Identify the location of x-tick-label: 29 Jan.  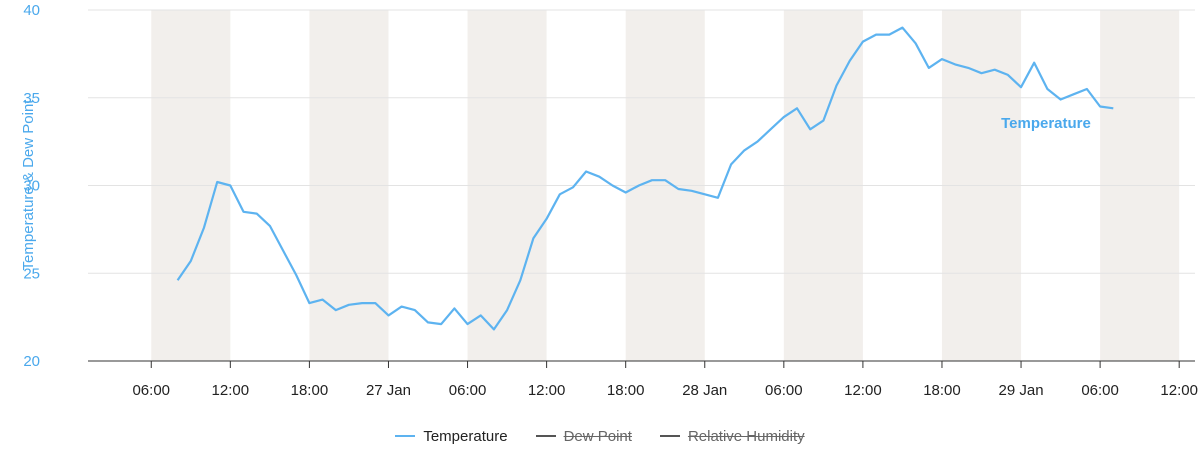
(1021, 390).